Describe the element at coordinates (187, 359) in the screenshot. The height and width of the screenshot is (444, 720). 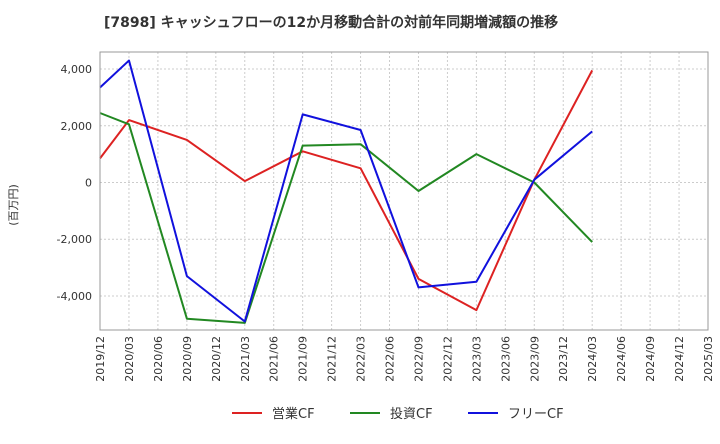
I see `x-tick-label: 2020/09` at that location.